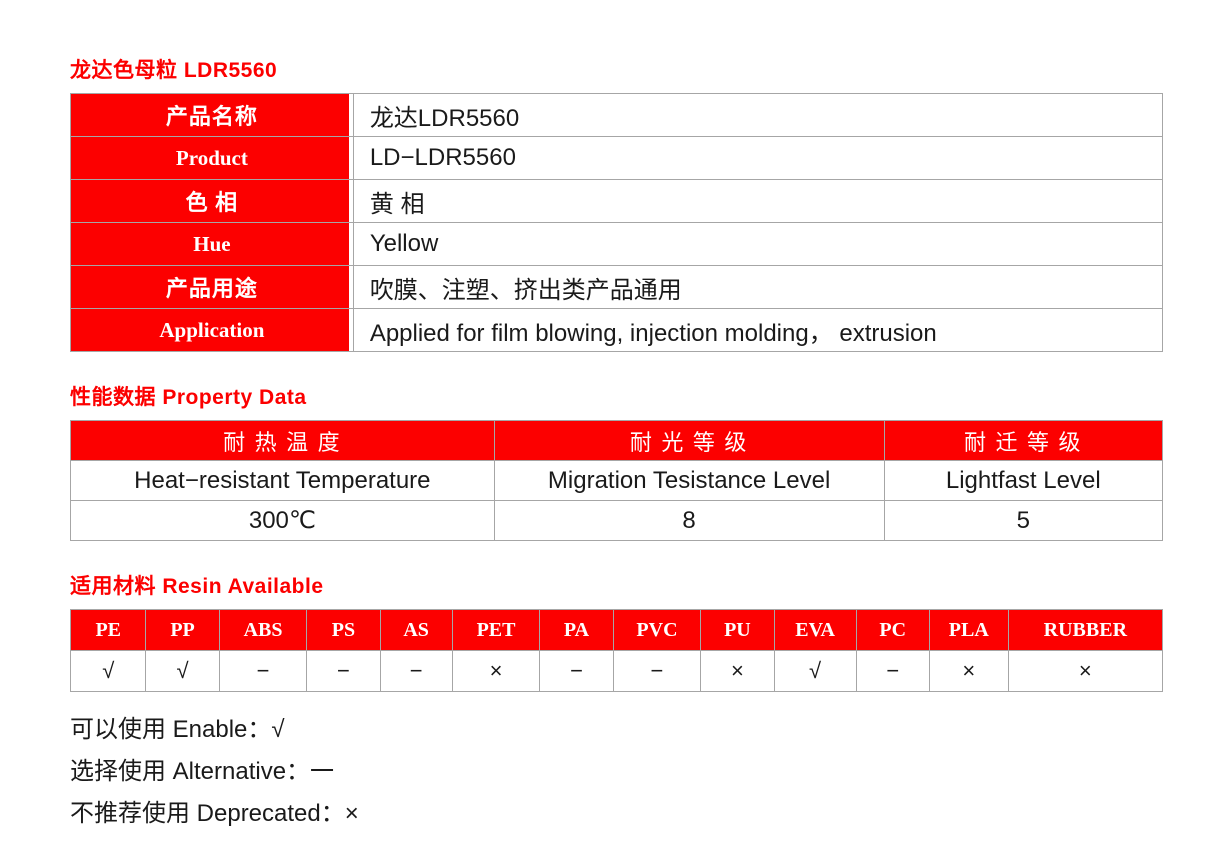 The image size is (1232, 866). I want to click on property-value-cell: 300℃, so click(282, 520).